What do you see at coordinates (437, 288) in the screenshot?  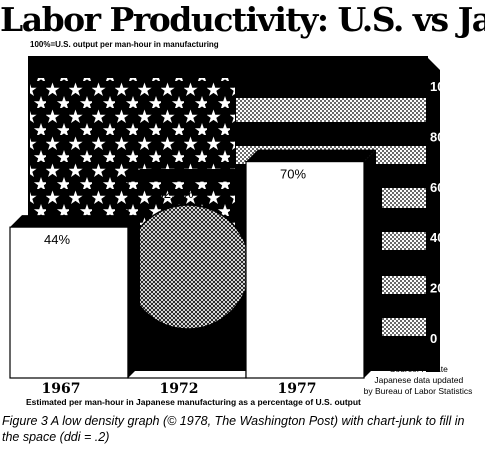 I see `y-tick-label: 20` at bounding box center [437, 288].